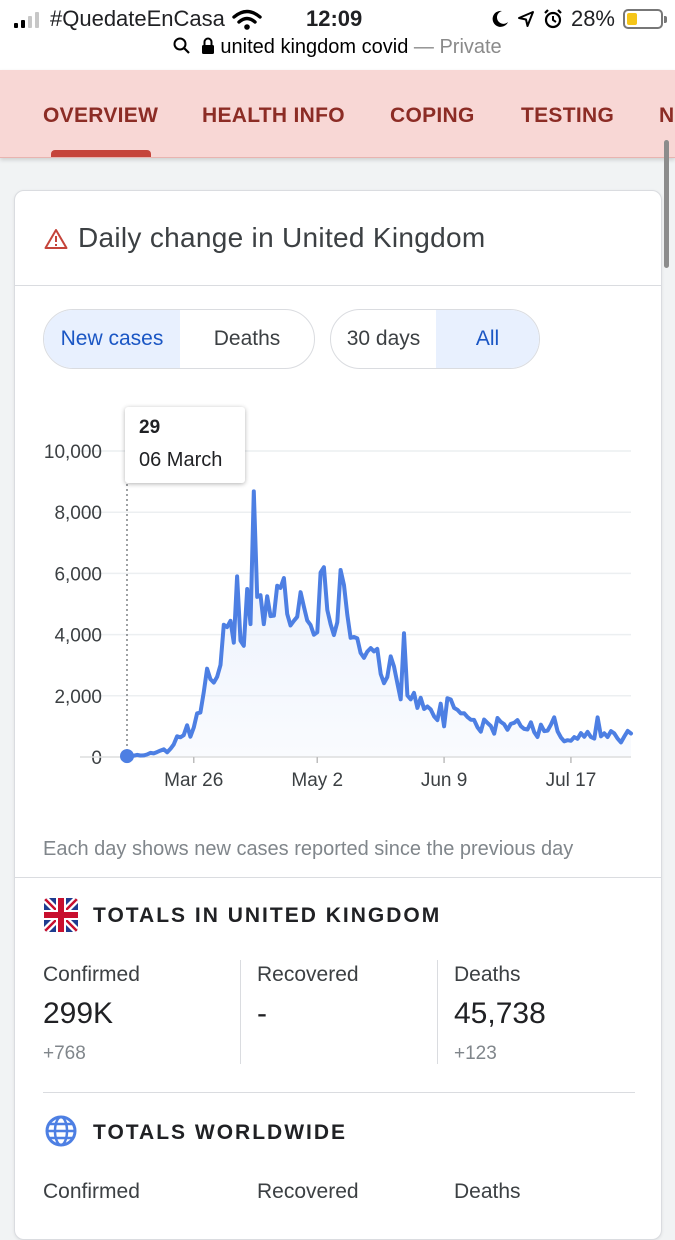 This screenshot has width=675, height=1240. Describe the element at coordinates (444, 780) in the screenshot. I see `x-tick-label: Jun 9` at that location.